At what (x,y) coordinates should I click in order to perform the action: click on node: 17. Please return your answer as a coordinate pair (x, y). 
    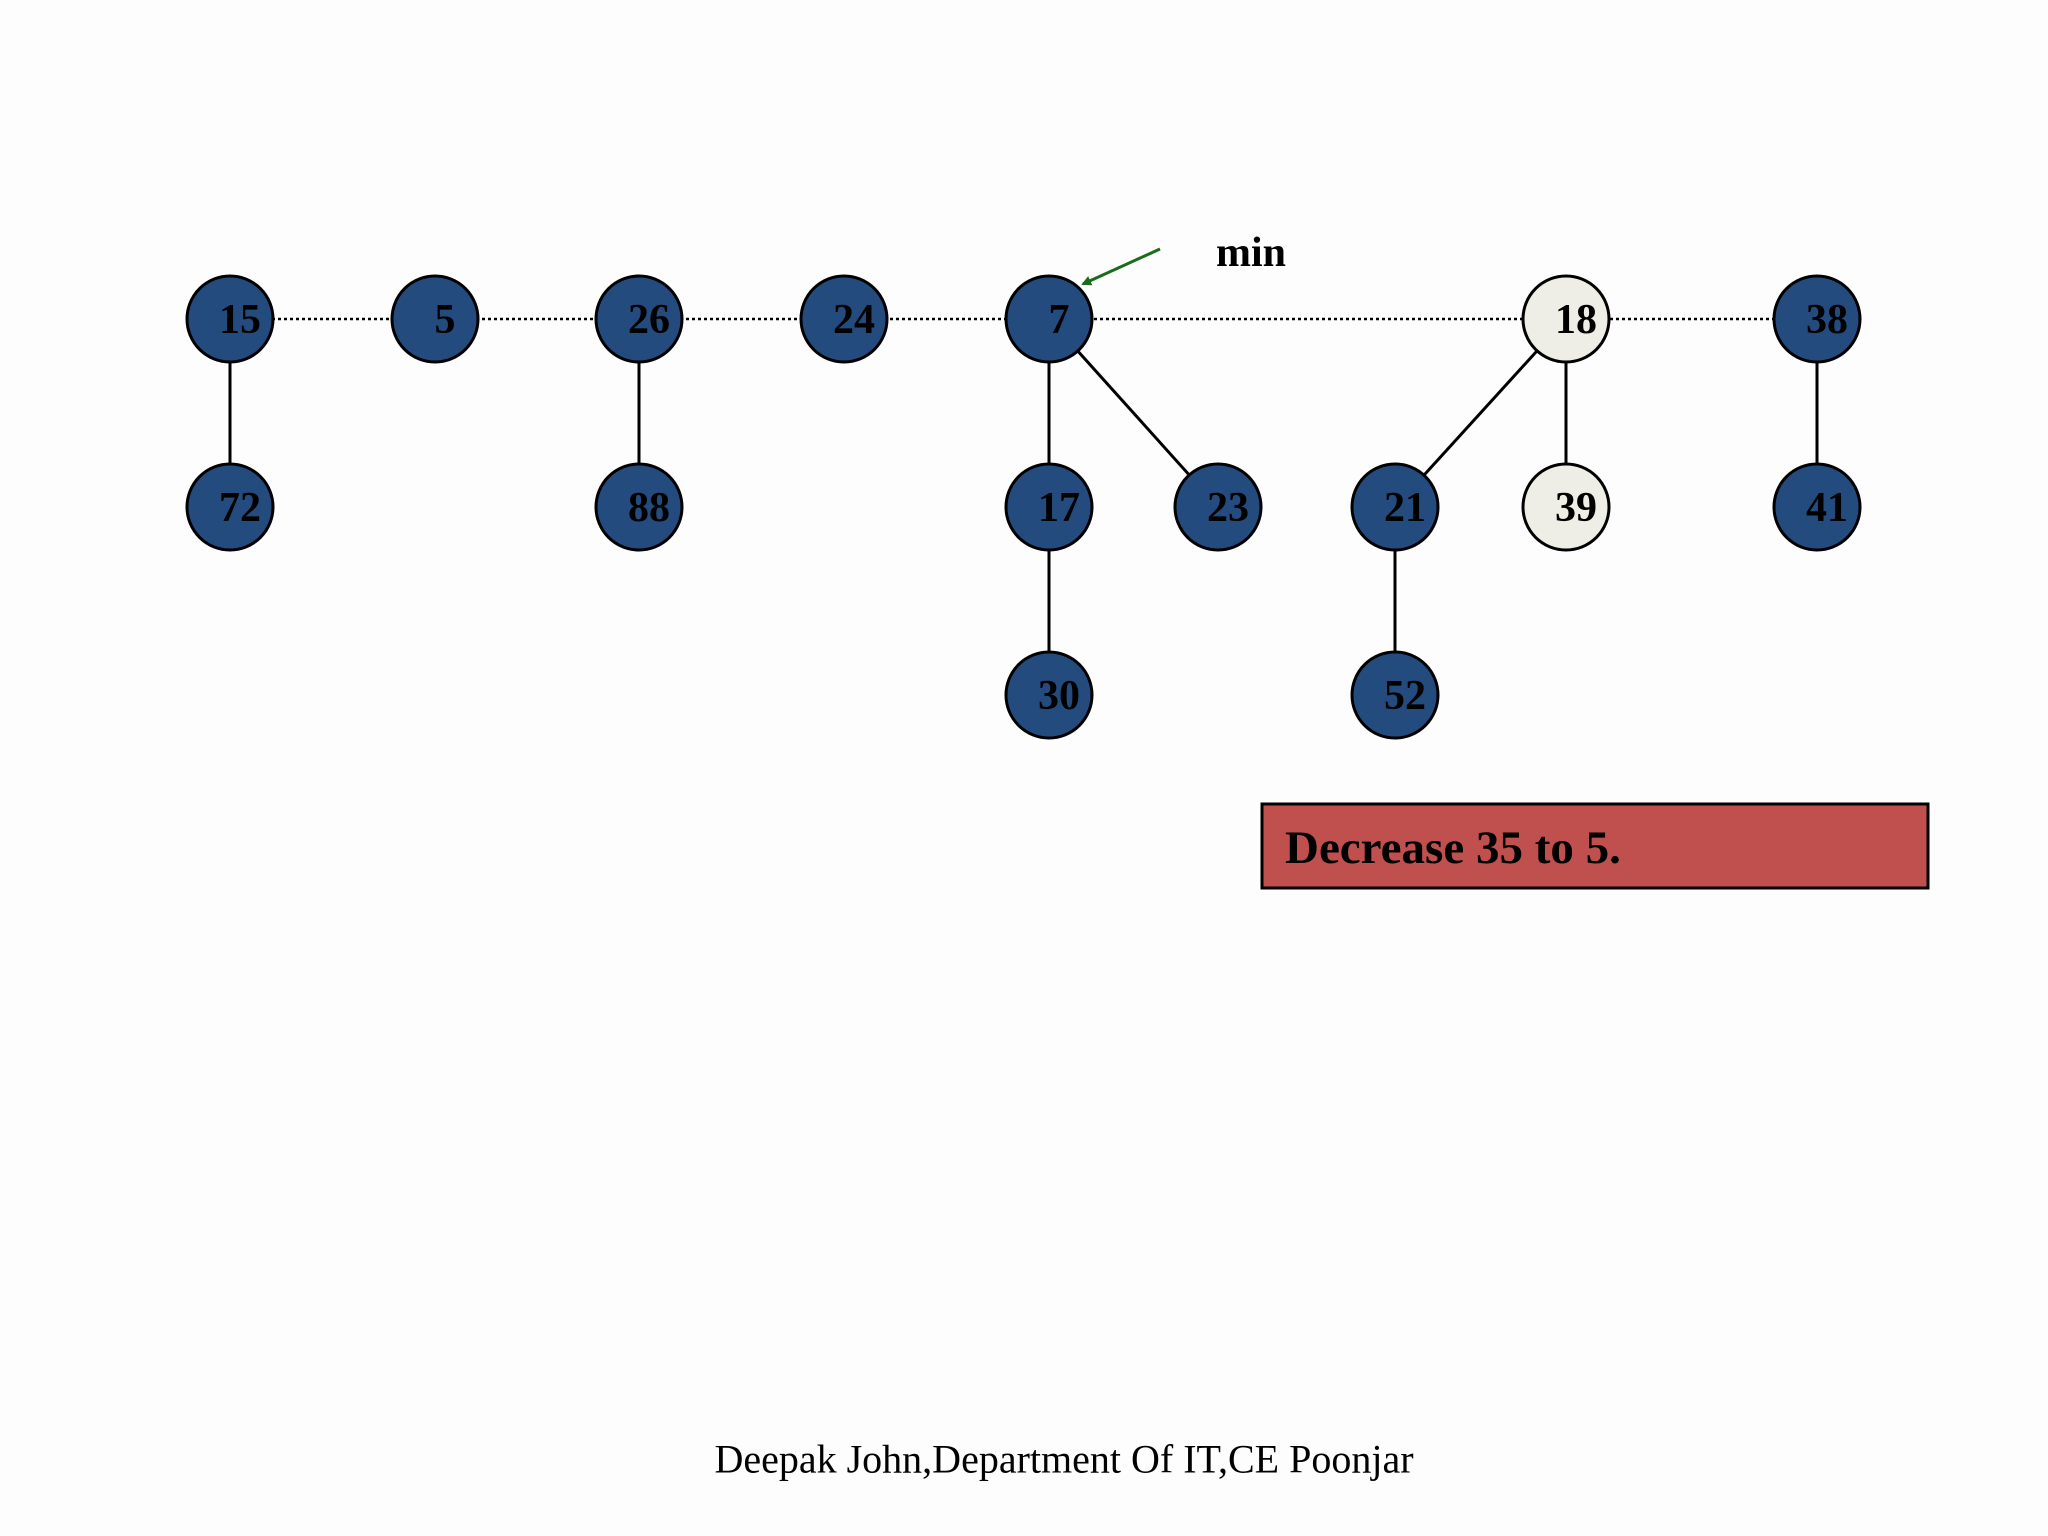
    Looking at the image, I should click on (1049, 507).